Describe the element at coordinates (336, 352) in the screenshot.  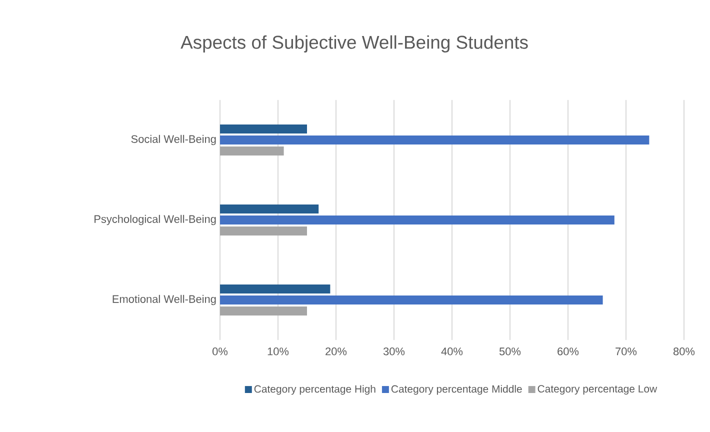
I see `x-tick-label: 20%` at that location.